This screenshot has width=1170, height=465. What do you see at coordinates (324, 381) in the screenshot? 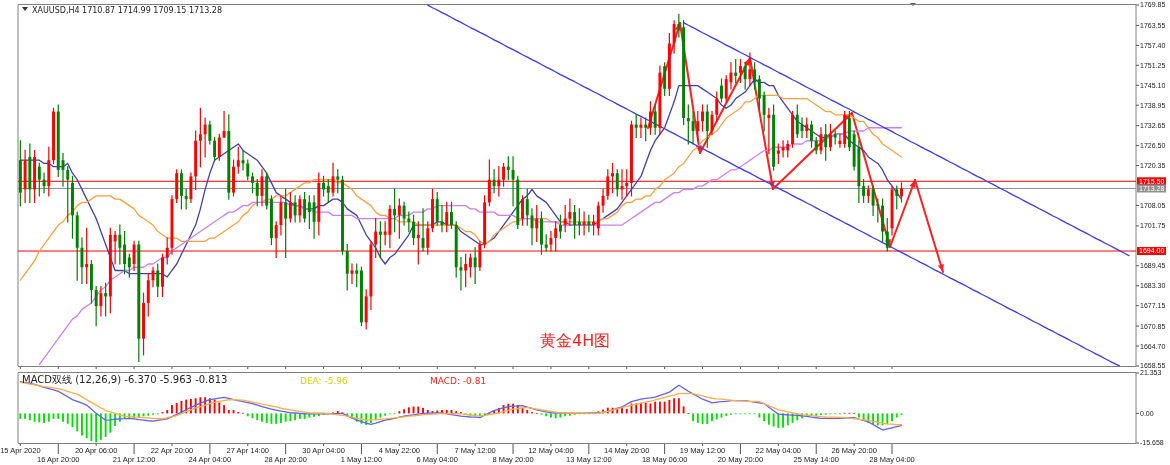
I see `annotation: DEA: -5.96` at bounding box center [324, 381].